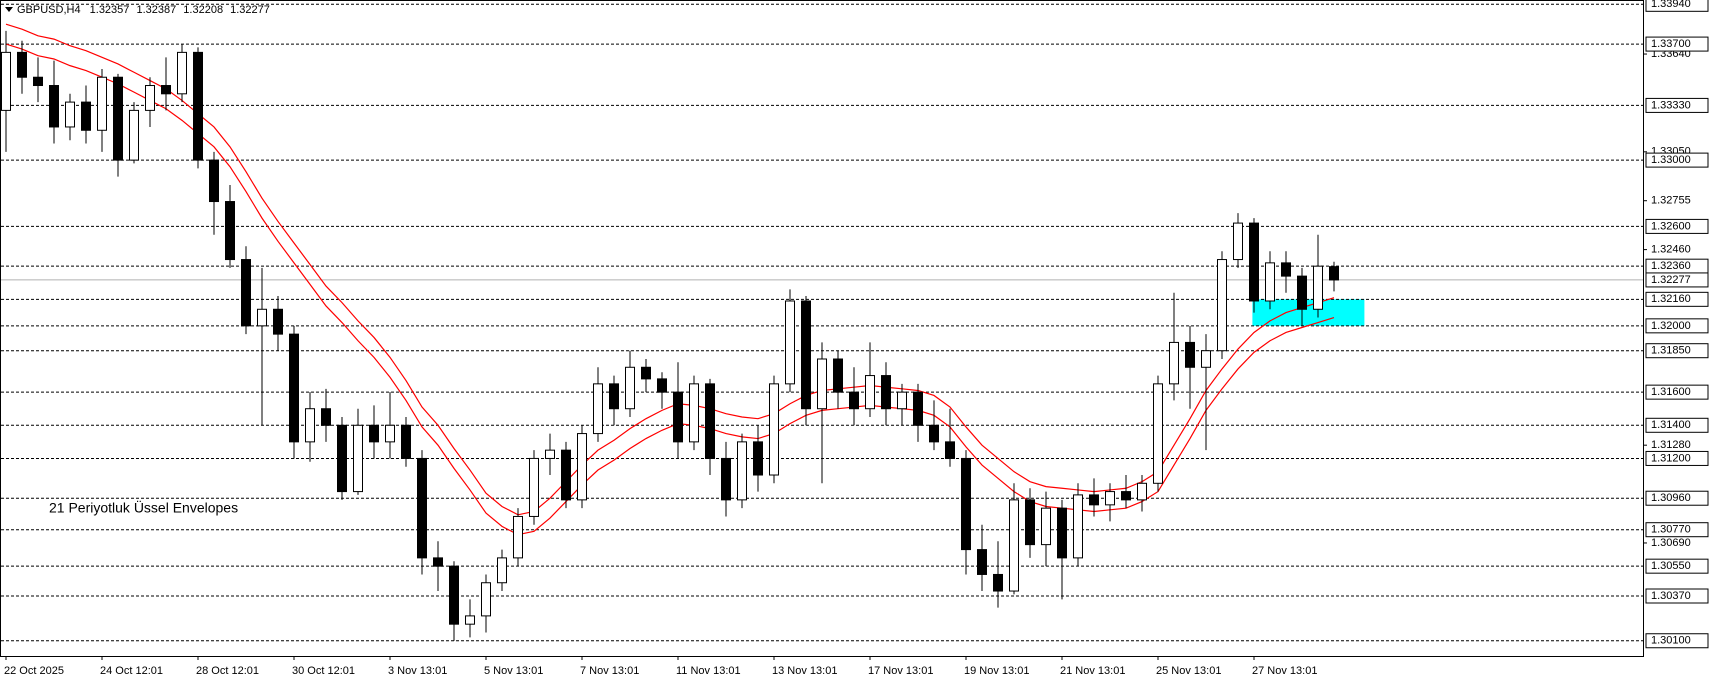  Describe the element at coordinates (1671, 596) in the screenshot. I see `level-label: 1.30370` at that location.